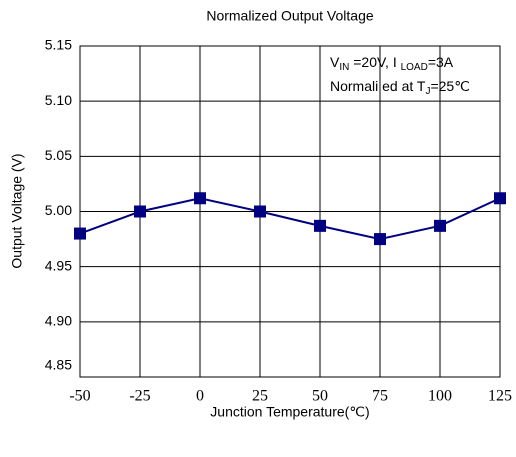 The height and width of the screenshot is (457, 516). I want to click on y-tick-label: 5.00, so click(58, 210).